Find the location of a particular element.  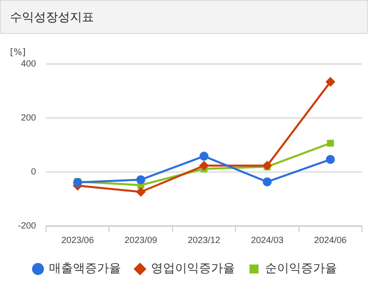

y-tick-label: 400 is located at coordinates (28, 63).